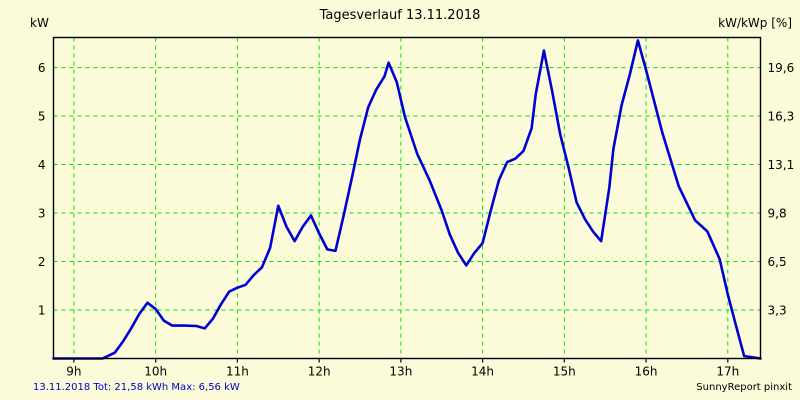 Image resolution: width=800 pixels, height=400 pixels. Describe the element at coordinates (42, 117) in the screenshot. I see `y-axis-left-tick-label: 5` at that location.